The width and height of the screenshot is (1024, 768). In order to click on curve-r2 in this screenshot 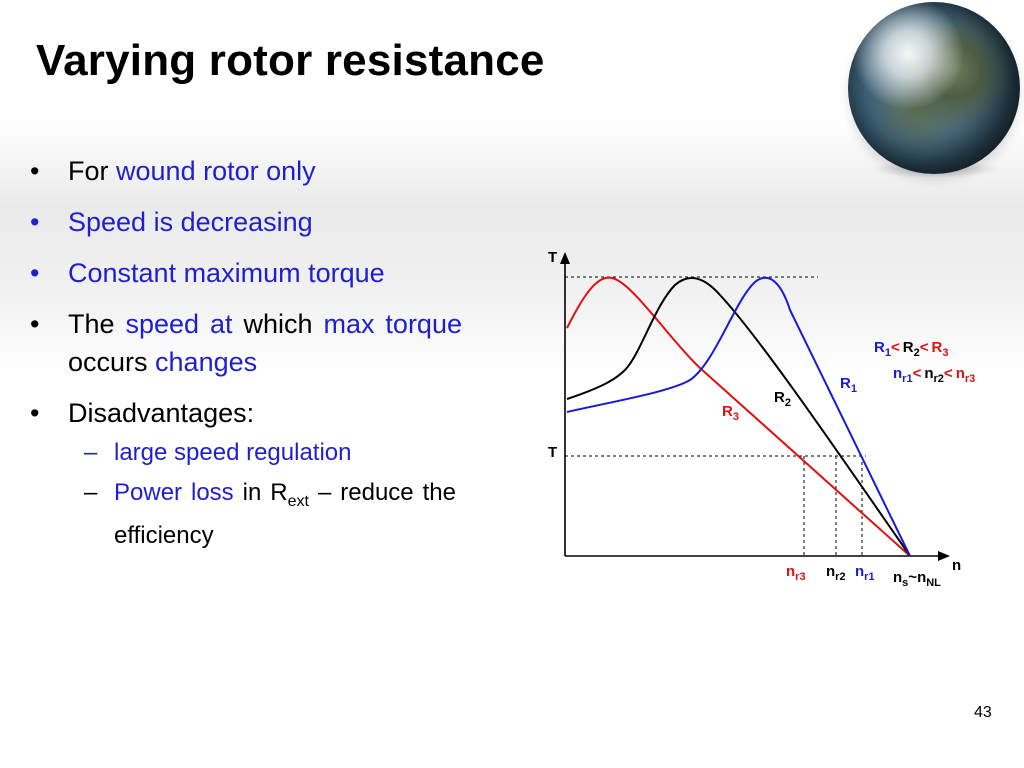, I will do `click(738, 416)`.